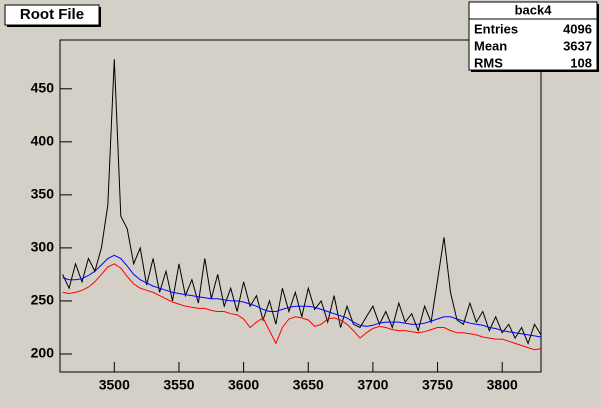 The image size is (601, 407). I want to click on x-tick-label: 3700, so click(372, 385).